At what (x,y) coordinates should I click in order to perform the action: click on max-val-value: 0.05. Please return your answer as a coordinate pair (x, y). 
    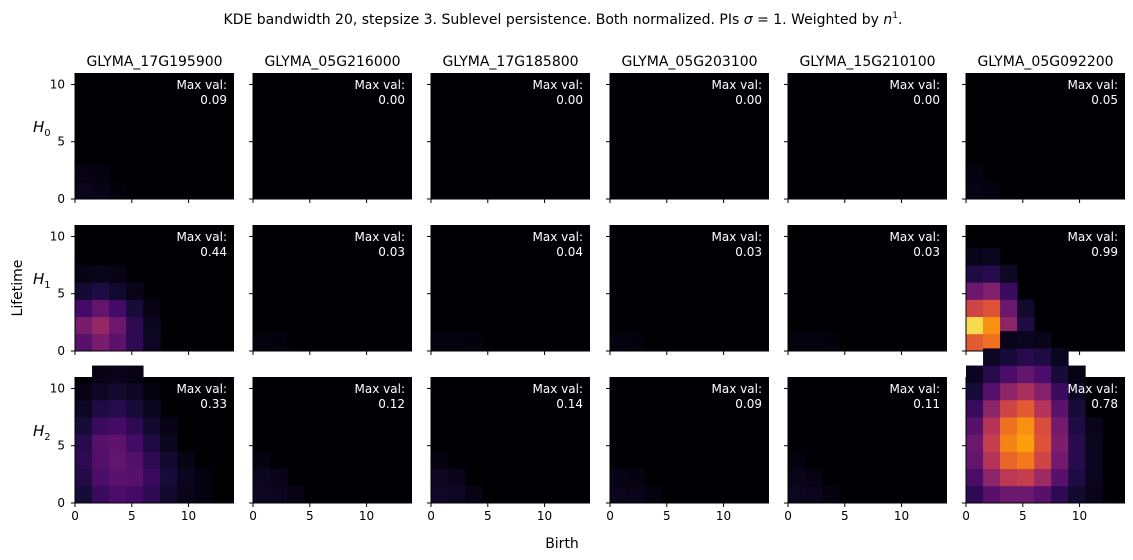
    Looking at the image, I should click on (1104, 100).